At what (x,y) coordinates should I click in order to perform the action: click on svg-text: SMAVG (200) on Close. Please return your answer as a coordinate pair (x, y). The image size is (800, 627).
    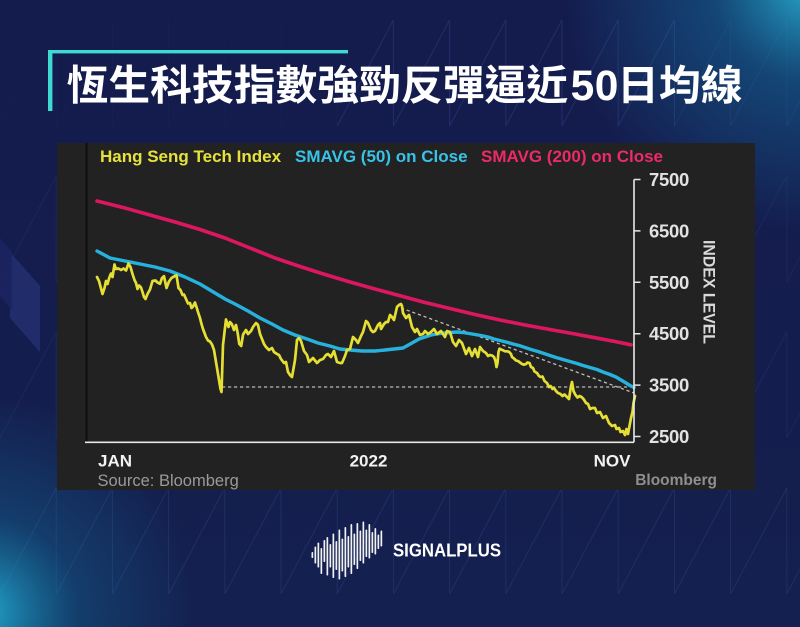
    Looking at the image, I should click on (572, 156).